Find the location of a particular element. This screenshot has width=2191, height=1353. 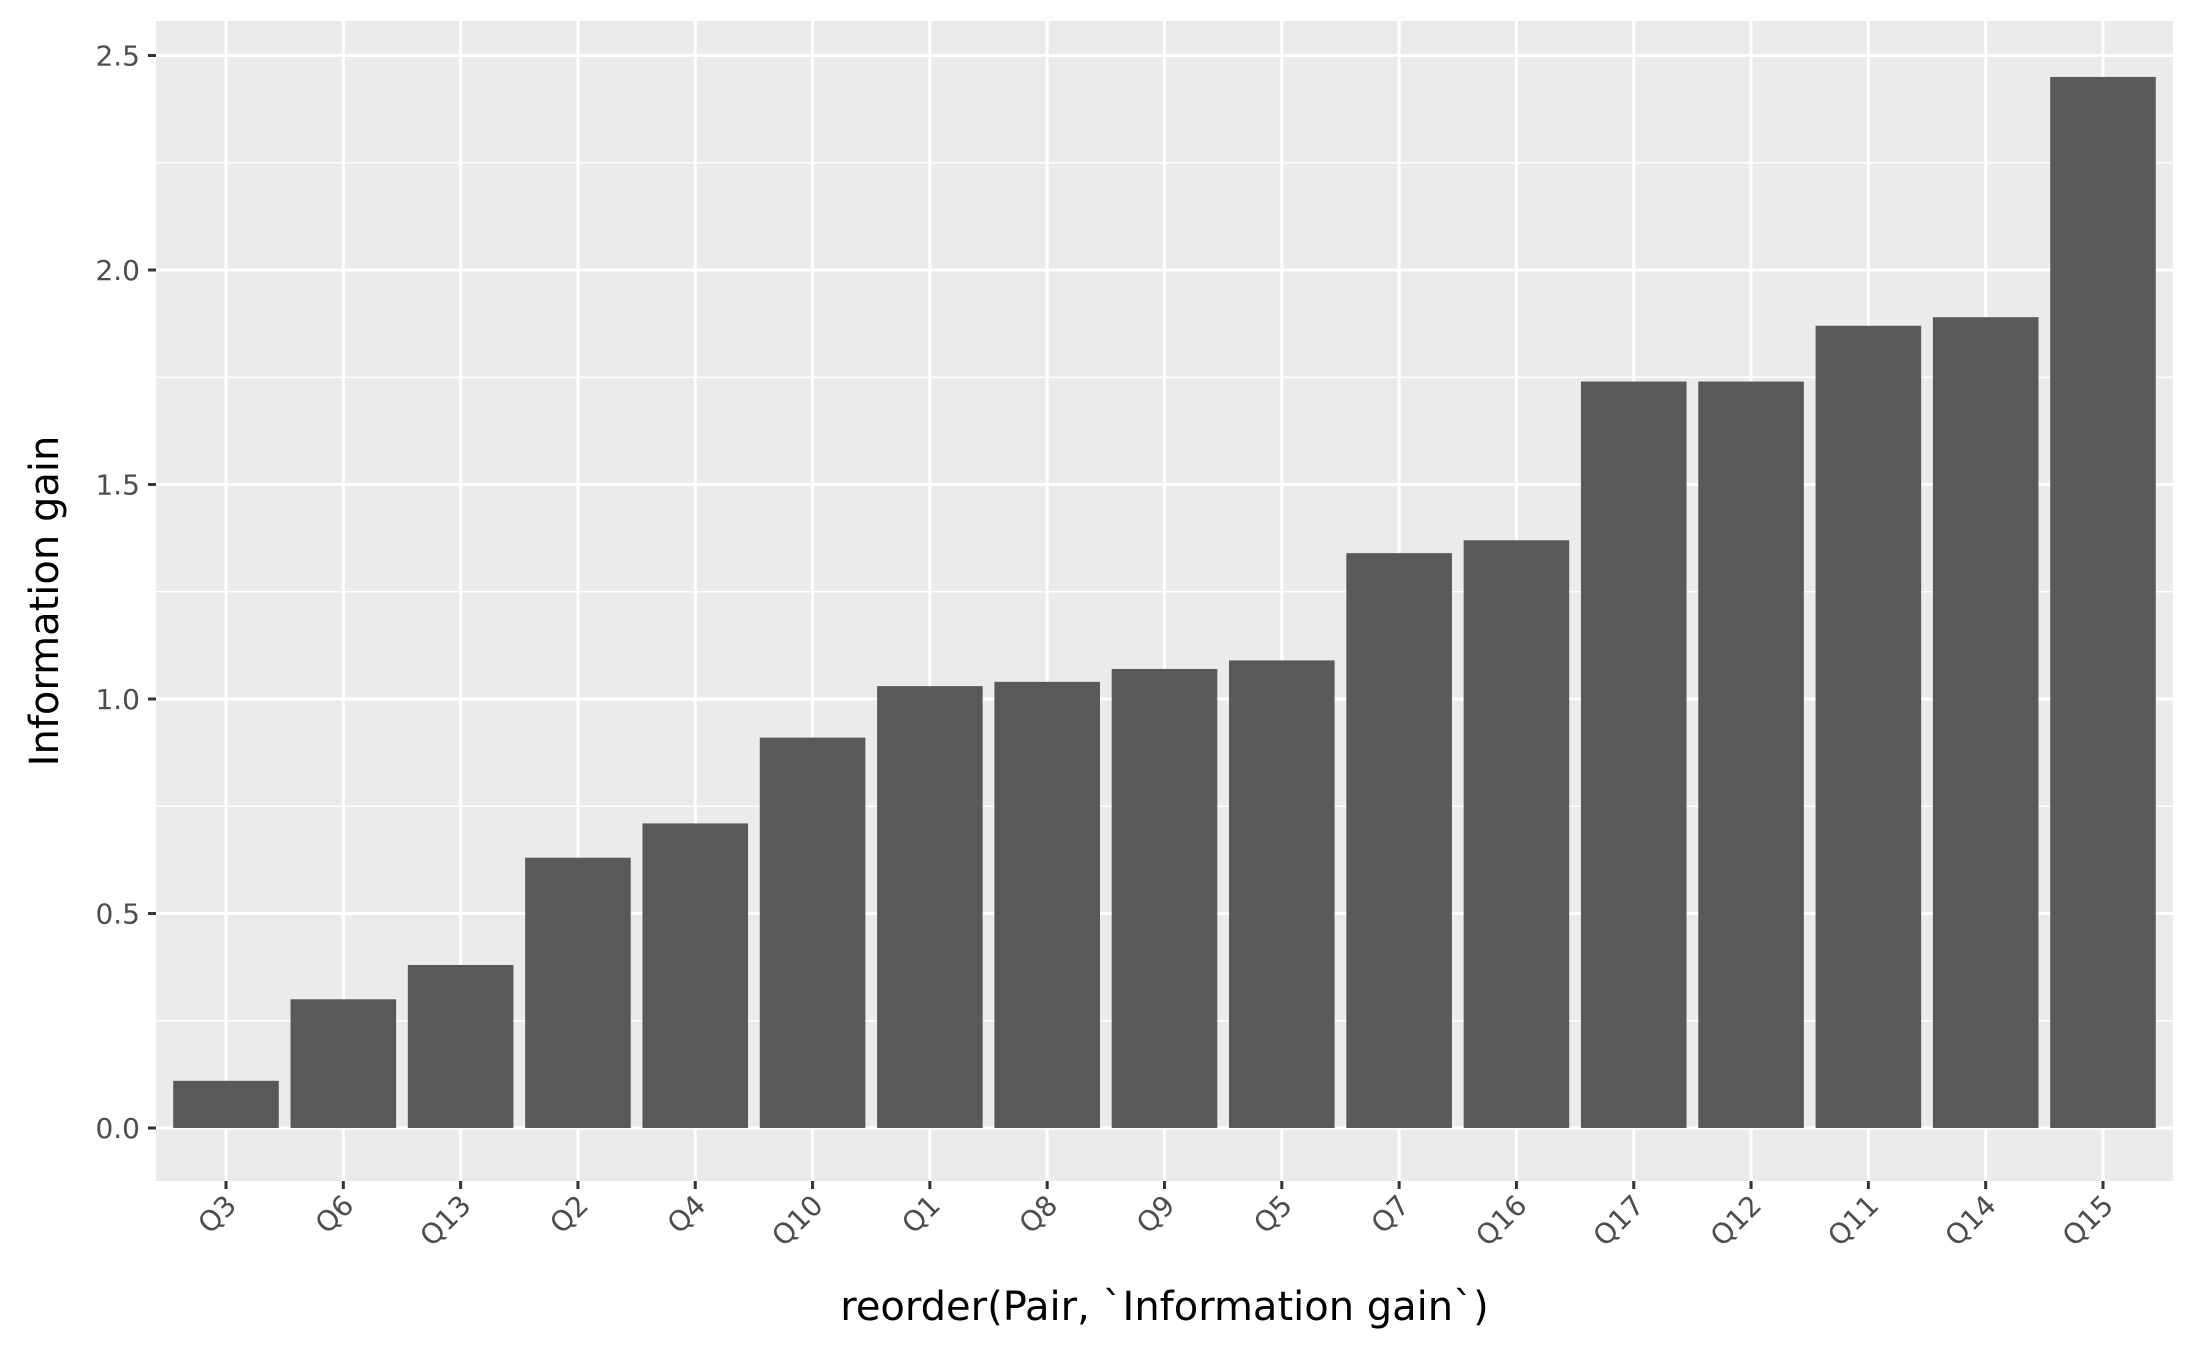

y-tick-label: 1.0 is located at coordinates (117, 699).